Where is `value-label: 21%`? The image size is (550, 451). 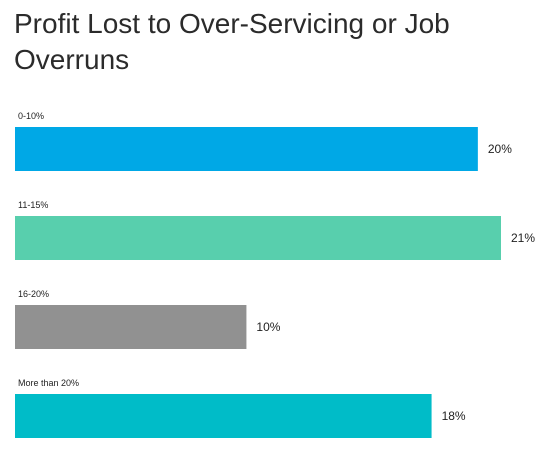
value-label: 21% is located at coordinates (523, 238).